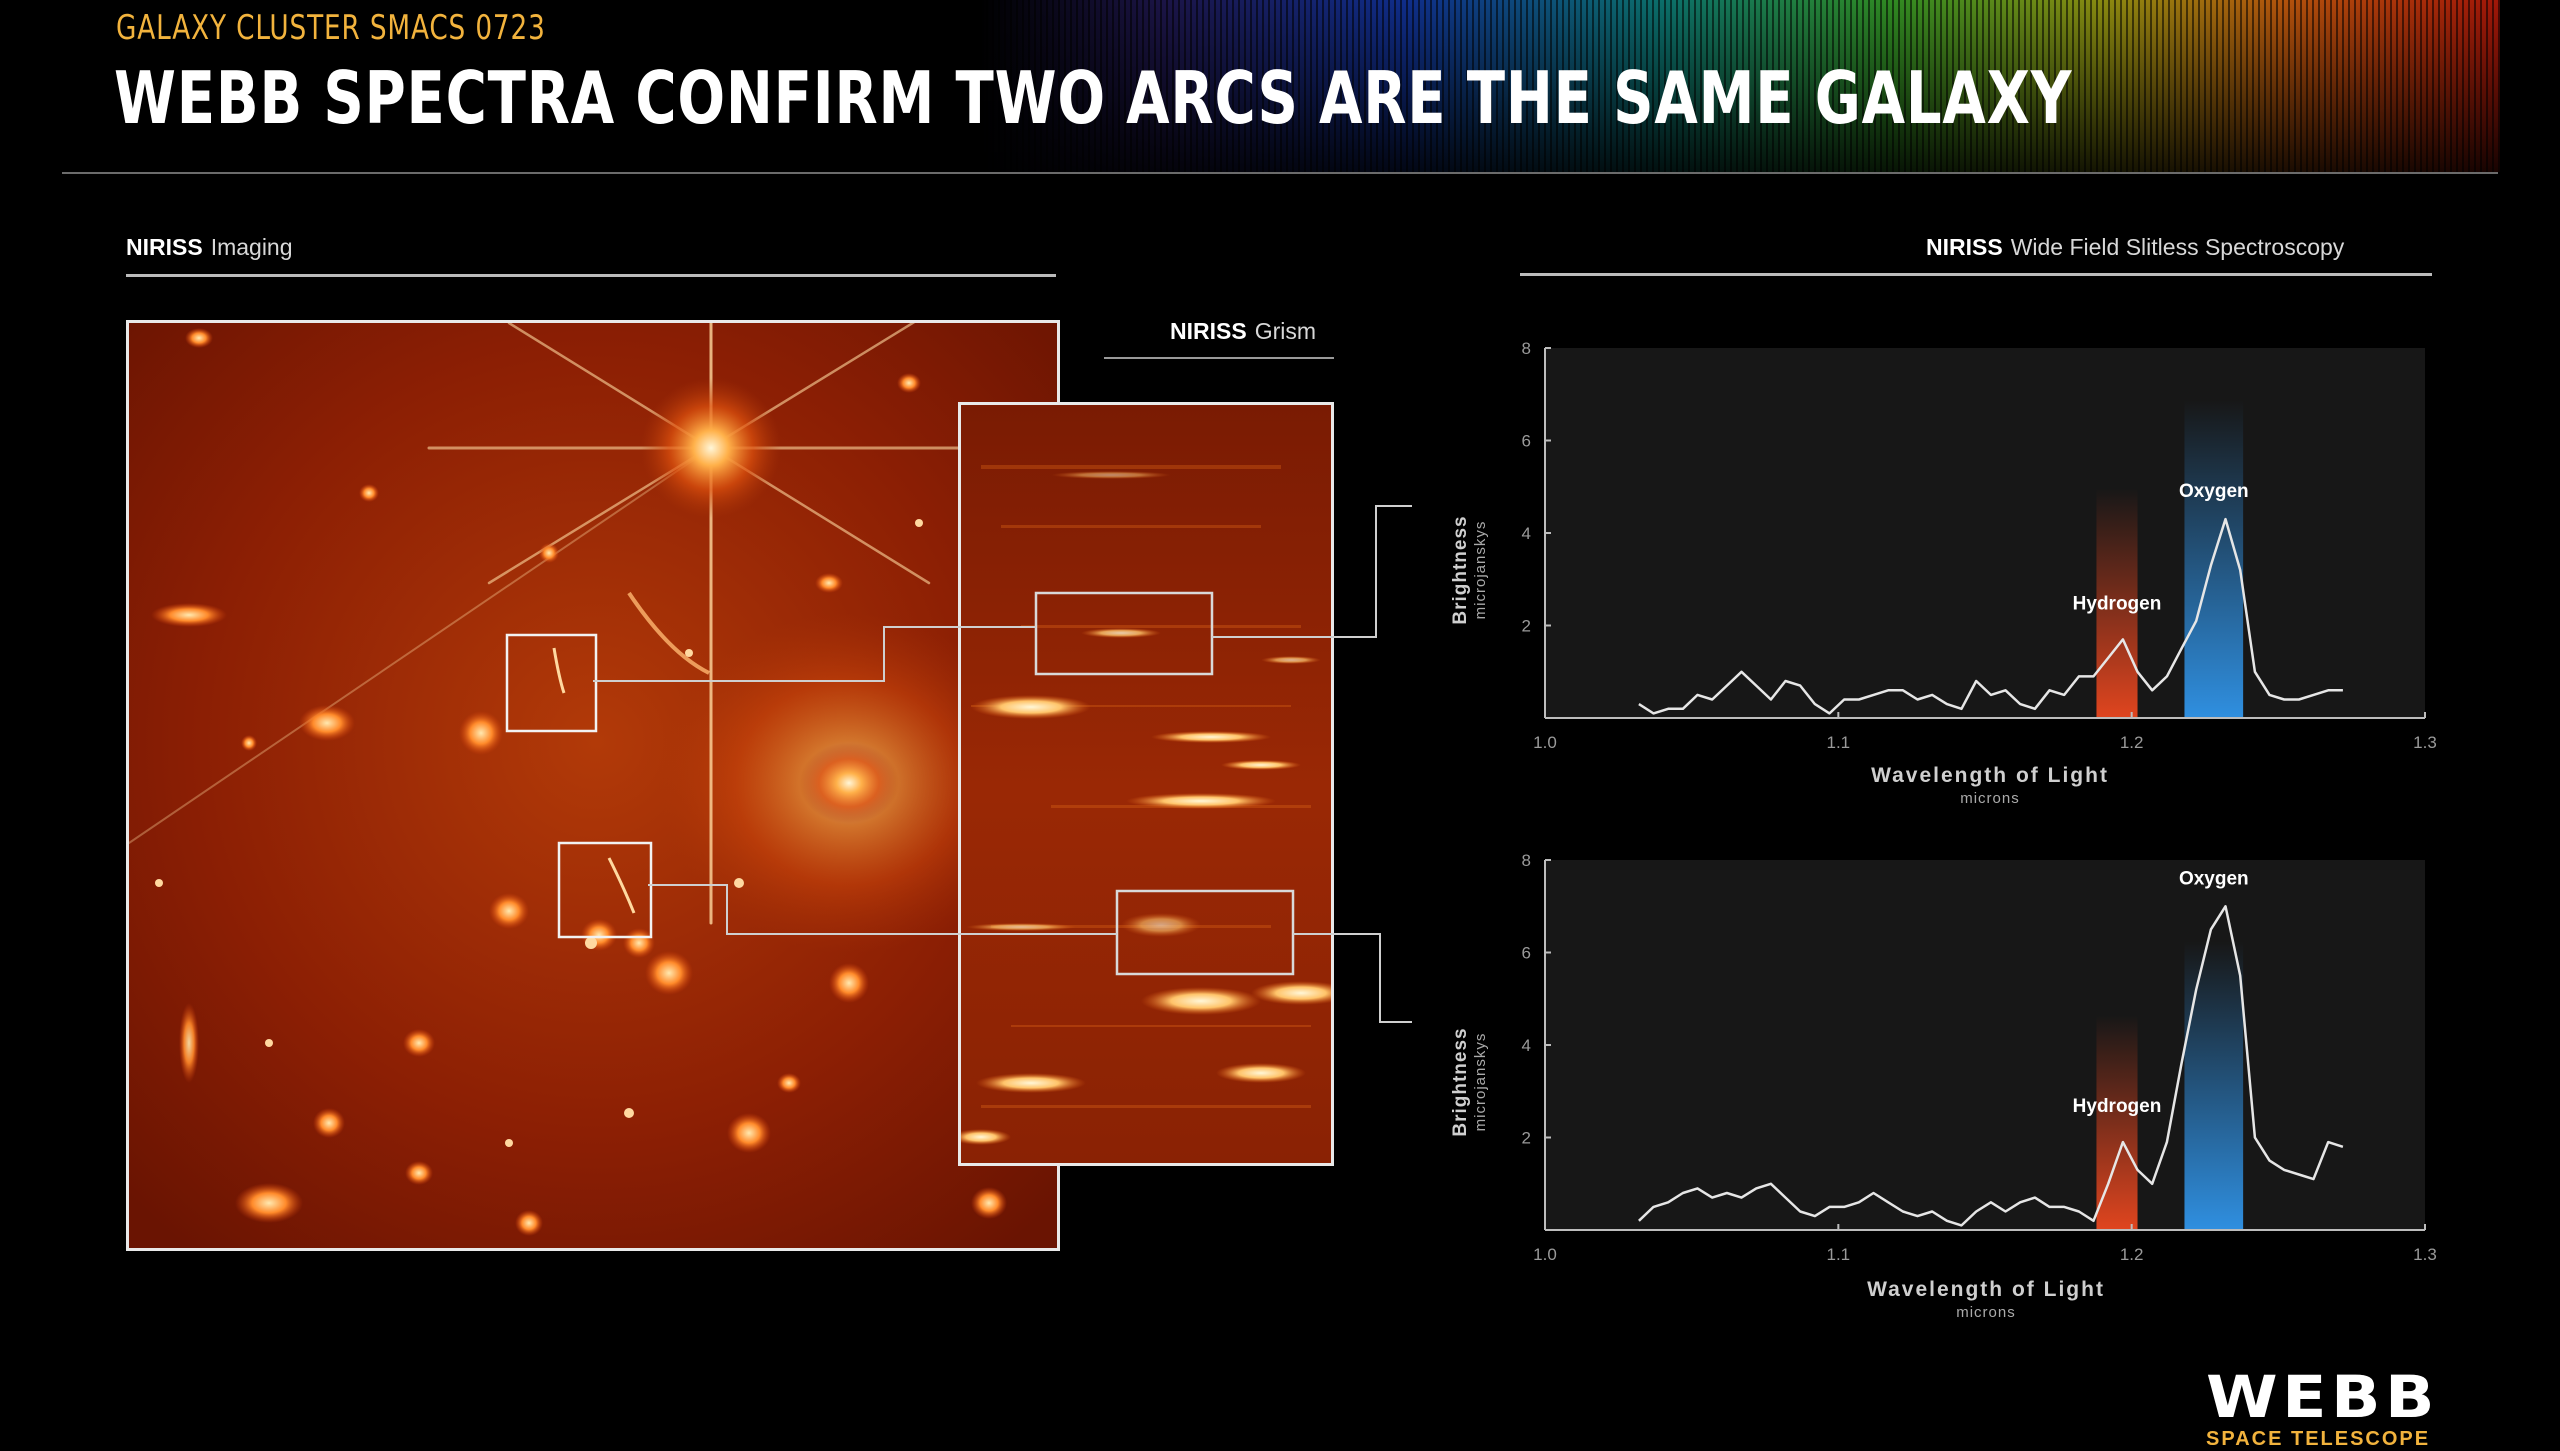 The width and height of the screenshot is (2560, 1451). Describe the element at coordinates (1526, 533) in the screenshot. I see `chart1-ytick-label: 4` at that location.